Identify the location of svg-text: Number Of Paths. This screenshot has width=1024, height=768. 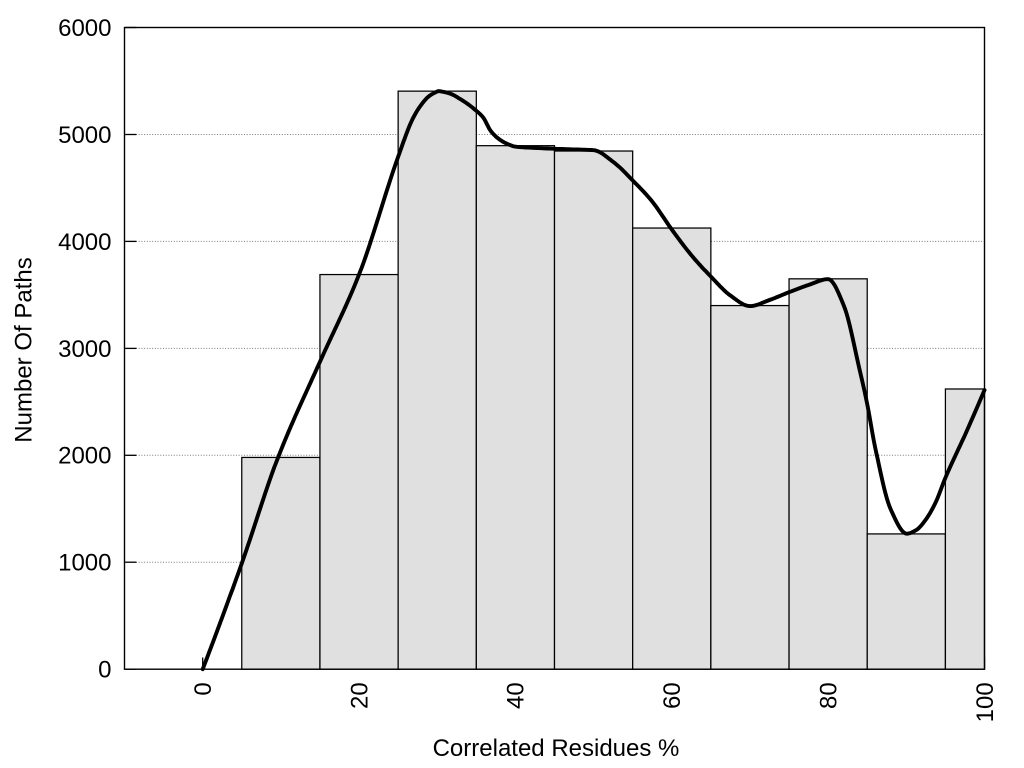
(24, 349).